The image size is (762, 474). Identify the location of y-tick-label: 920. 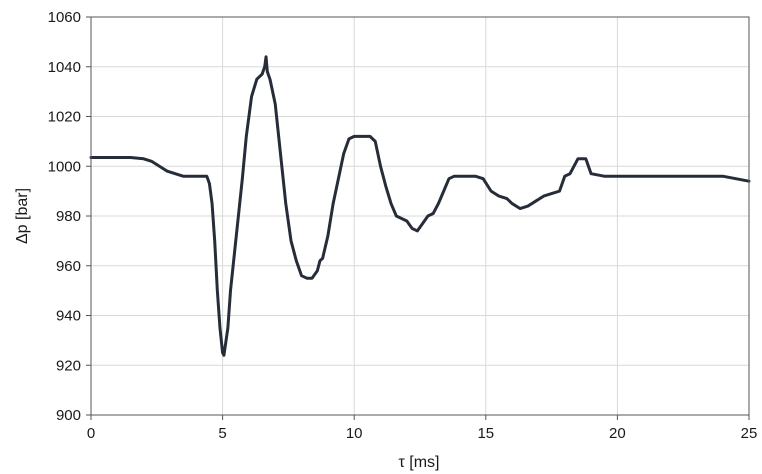
(68, 365).